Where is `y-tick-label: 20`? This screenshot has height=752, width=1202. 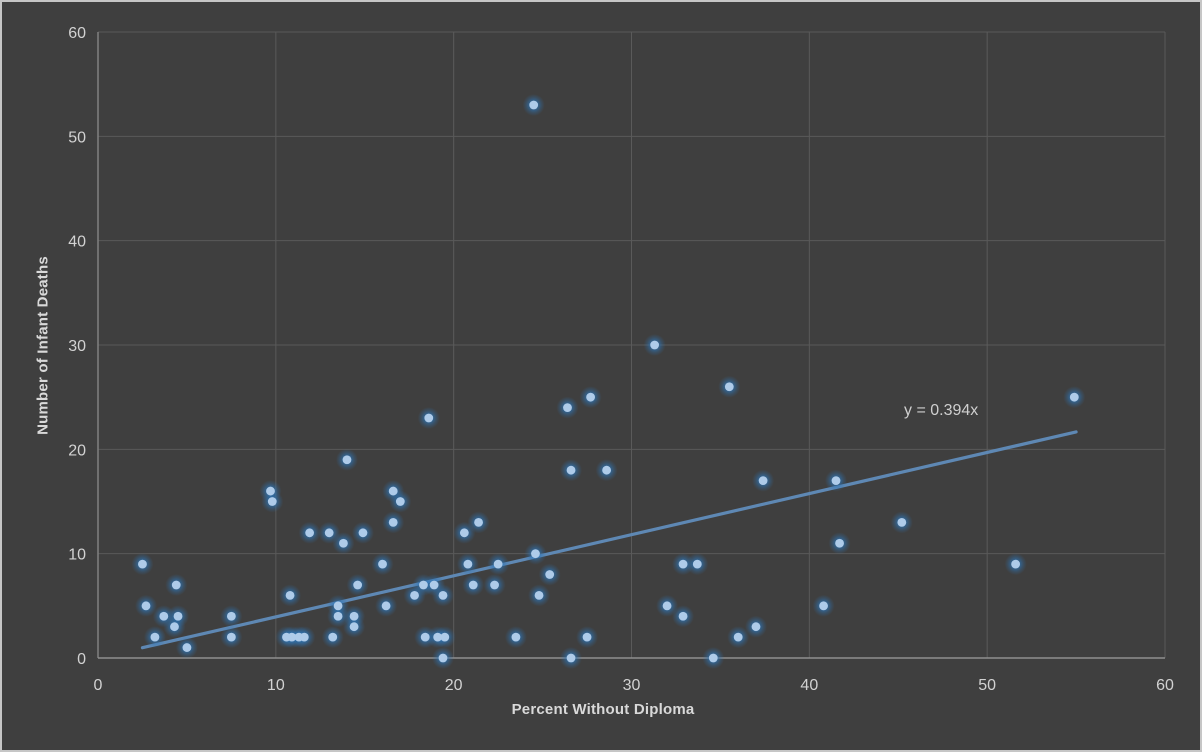
y-tick-label: 20 is located at coordinates (77, 450).